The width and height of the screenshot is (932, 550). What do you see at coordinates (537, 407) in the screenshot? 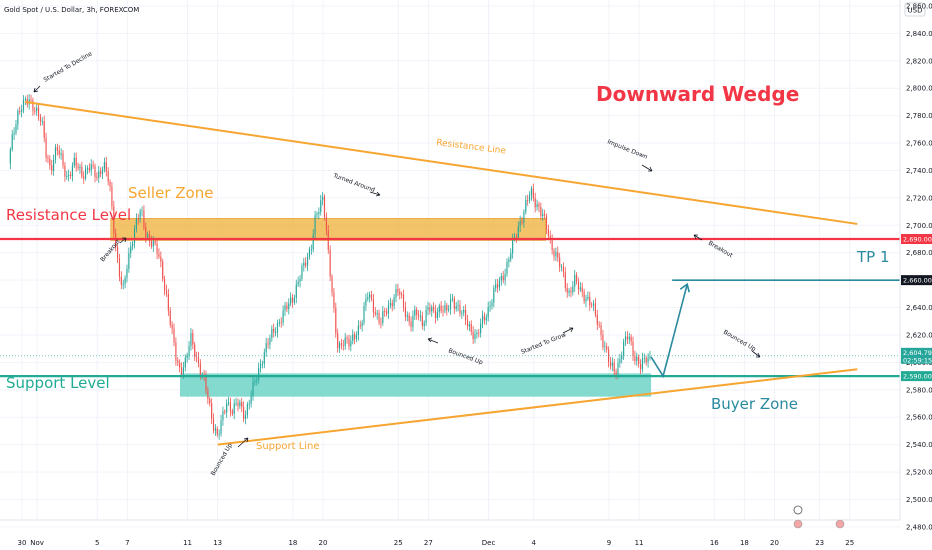
I see `support-trendline` at bounding box center [537, 407].